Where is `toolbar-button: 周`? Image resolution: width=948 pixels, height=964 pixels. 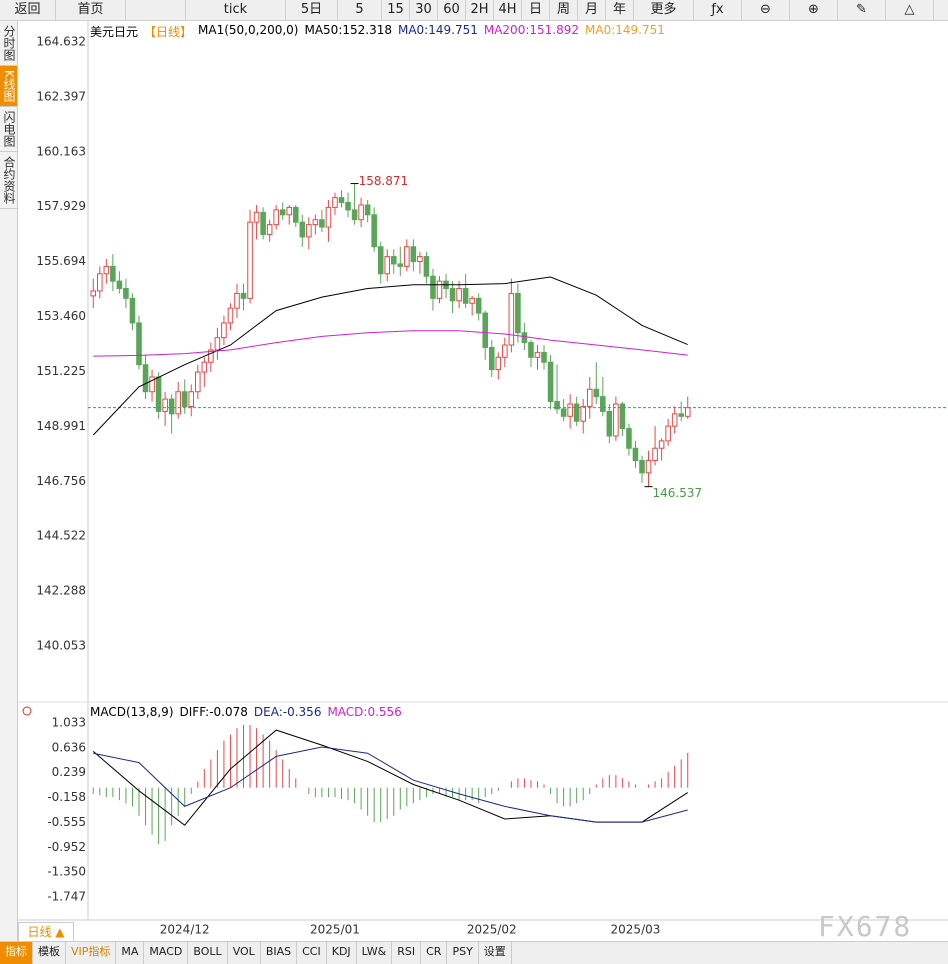 toolbar-button: 周 is located at coordinates (564, 10).